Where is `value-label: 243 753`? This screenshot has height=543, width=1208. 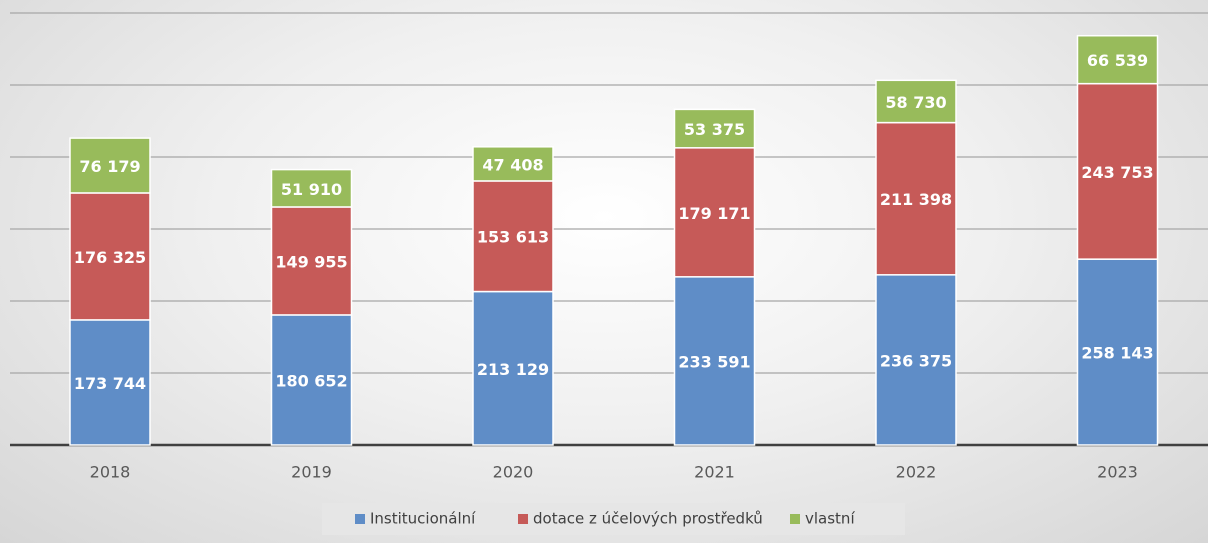
value-label: 243 753 is located at coordinates (1117, 172).